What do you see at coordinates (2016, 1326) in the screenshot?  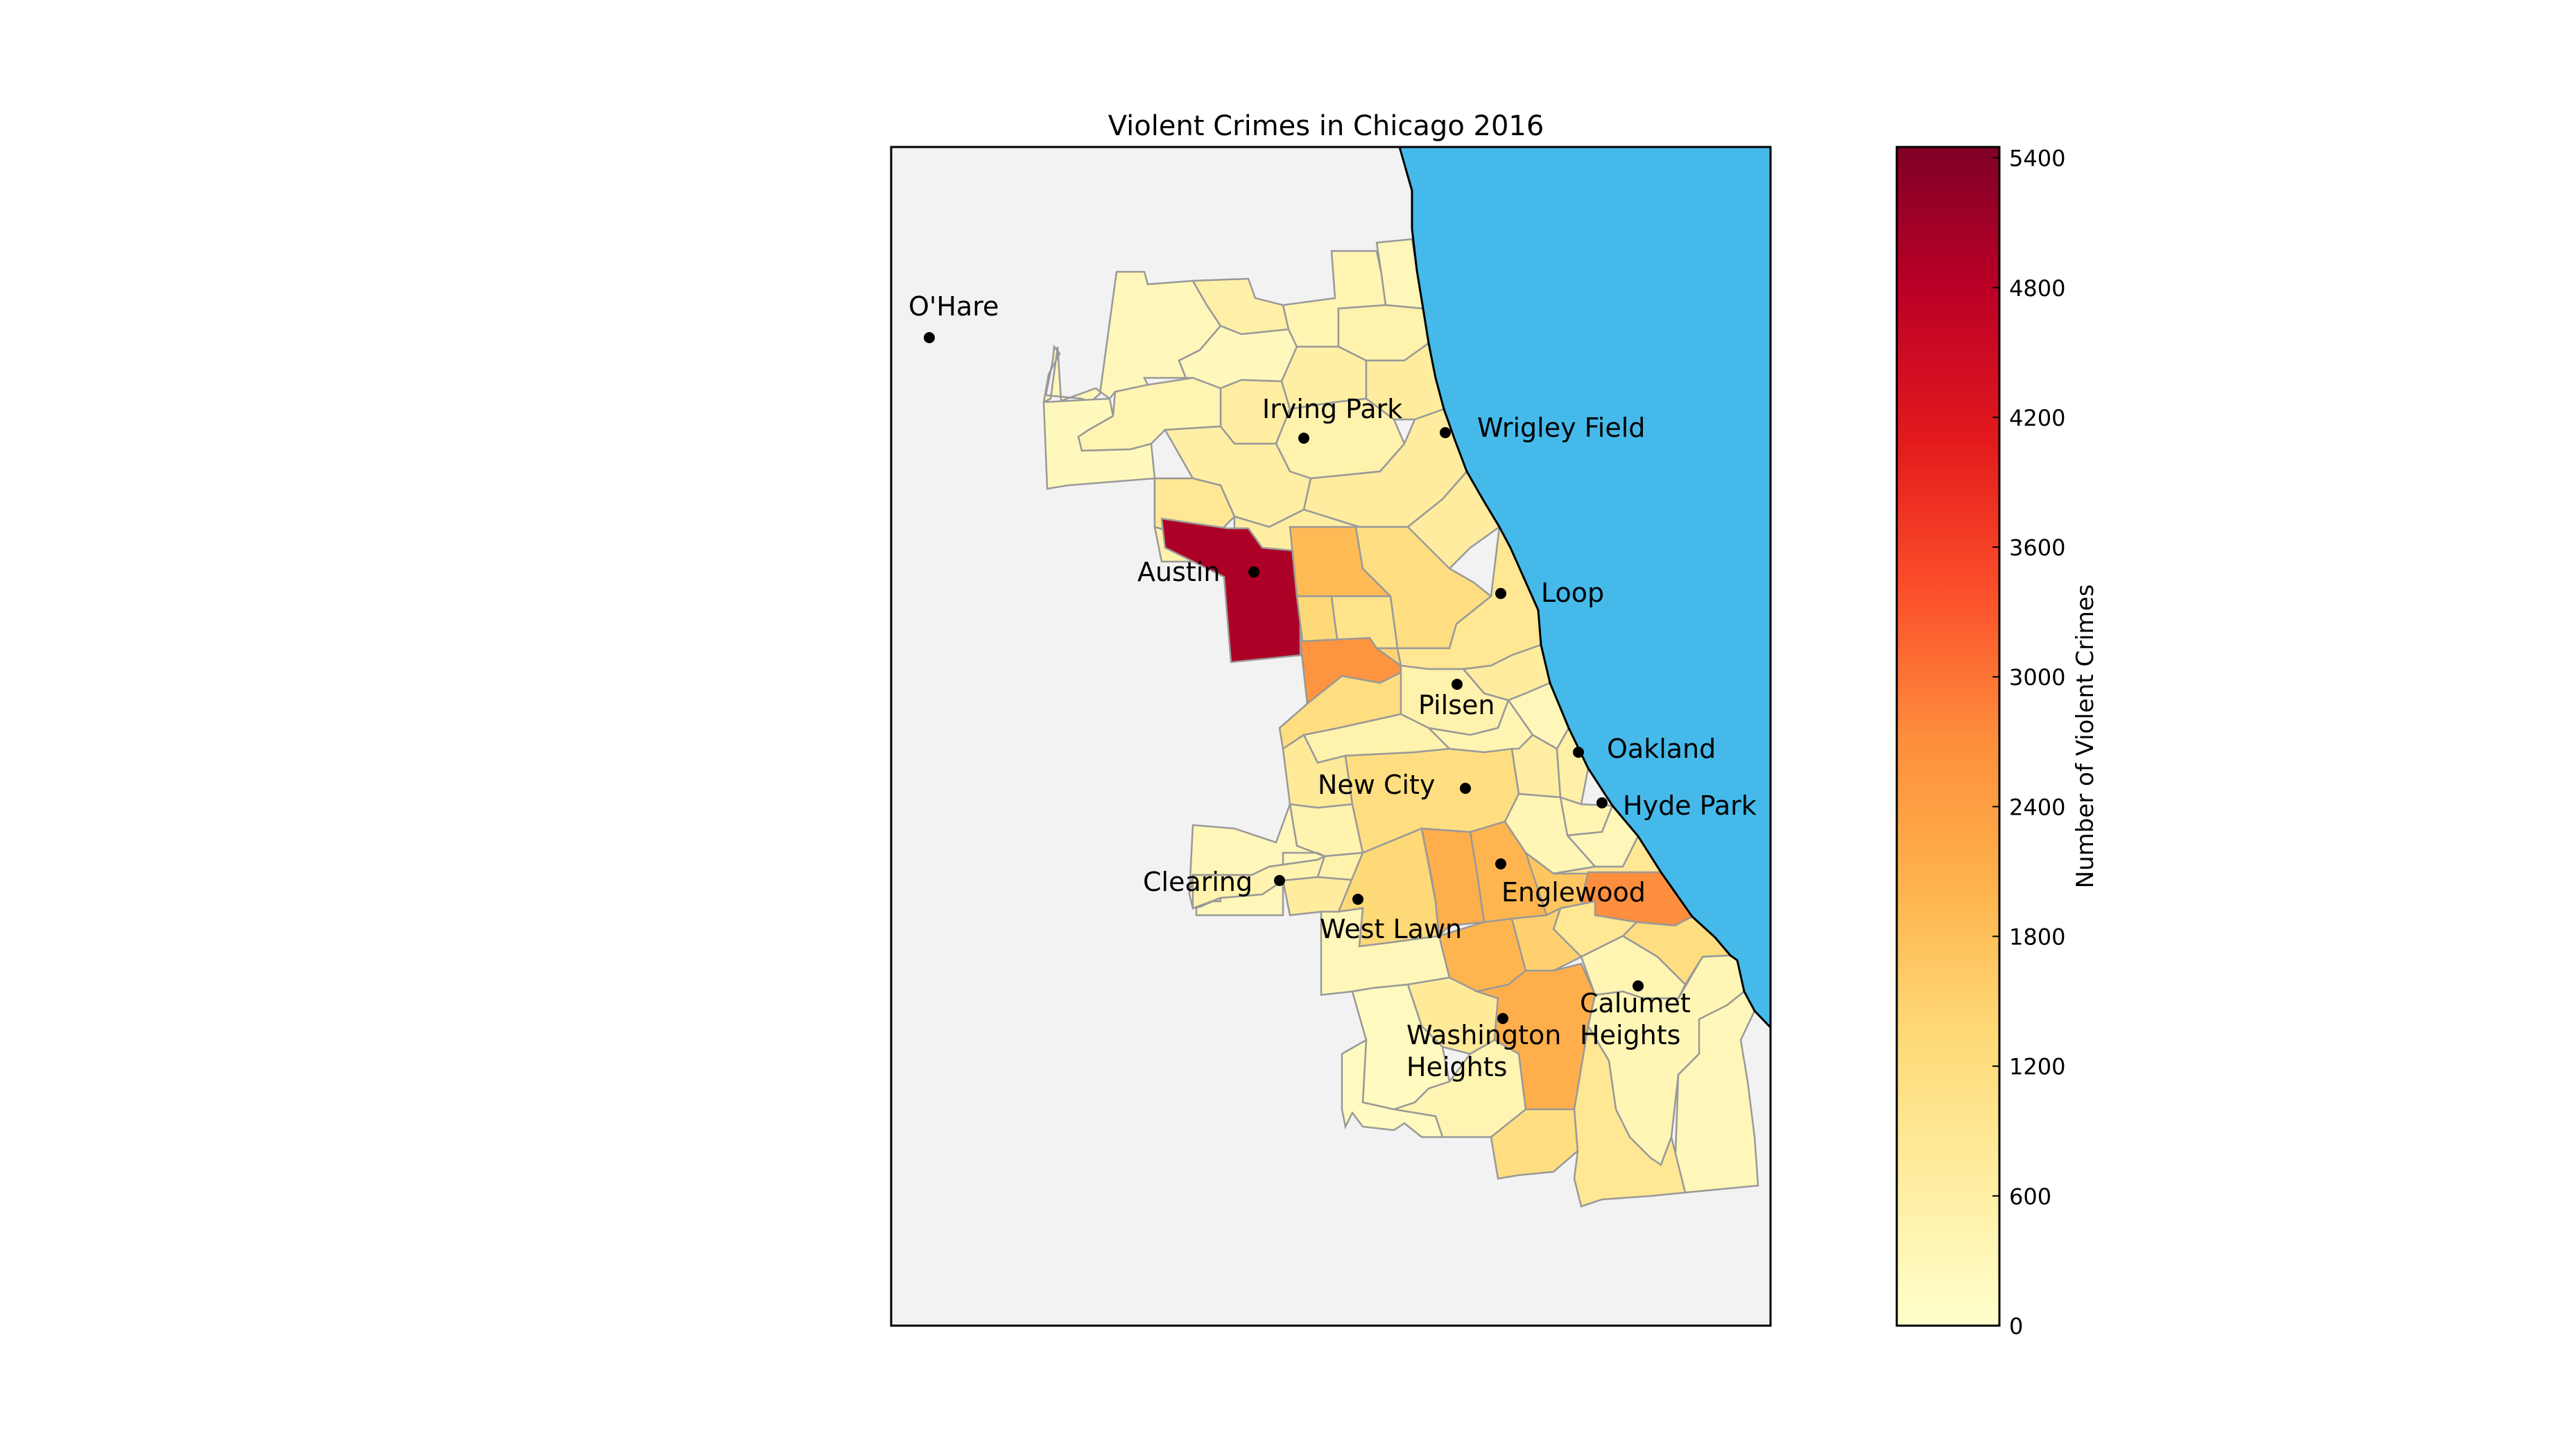 I see `colorbar-tick-label: 0` at bounding box center [2016, 1326].